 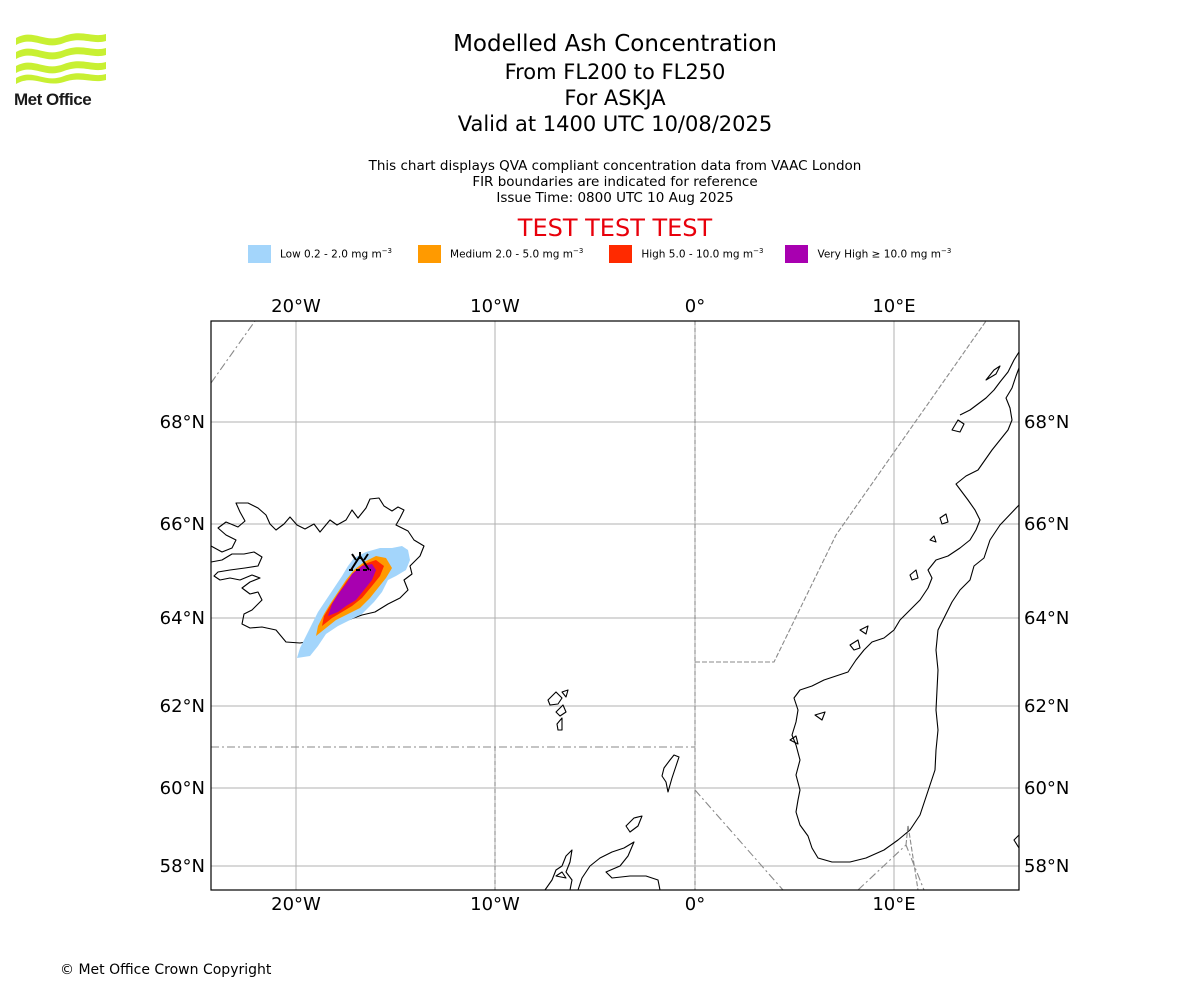 What do you see at coordinates (615, 98) in the screenshot?
I see `title-line-3: For ASKJA` at bounding box center [615, 98].